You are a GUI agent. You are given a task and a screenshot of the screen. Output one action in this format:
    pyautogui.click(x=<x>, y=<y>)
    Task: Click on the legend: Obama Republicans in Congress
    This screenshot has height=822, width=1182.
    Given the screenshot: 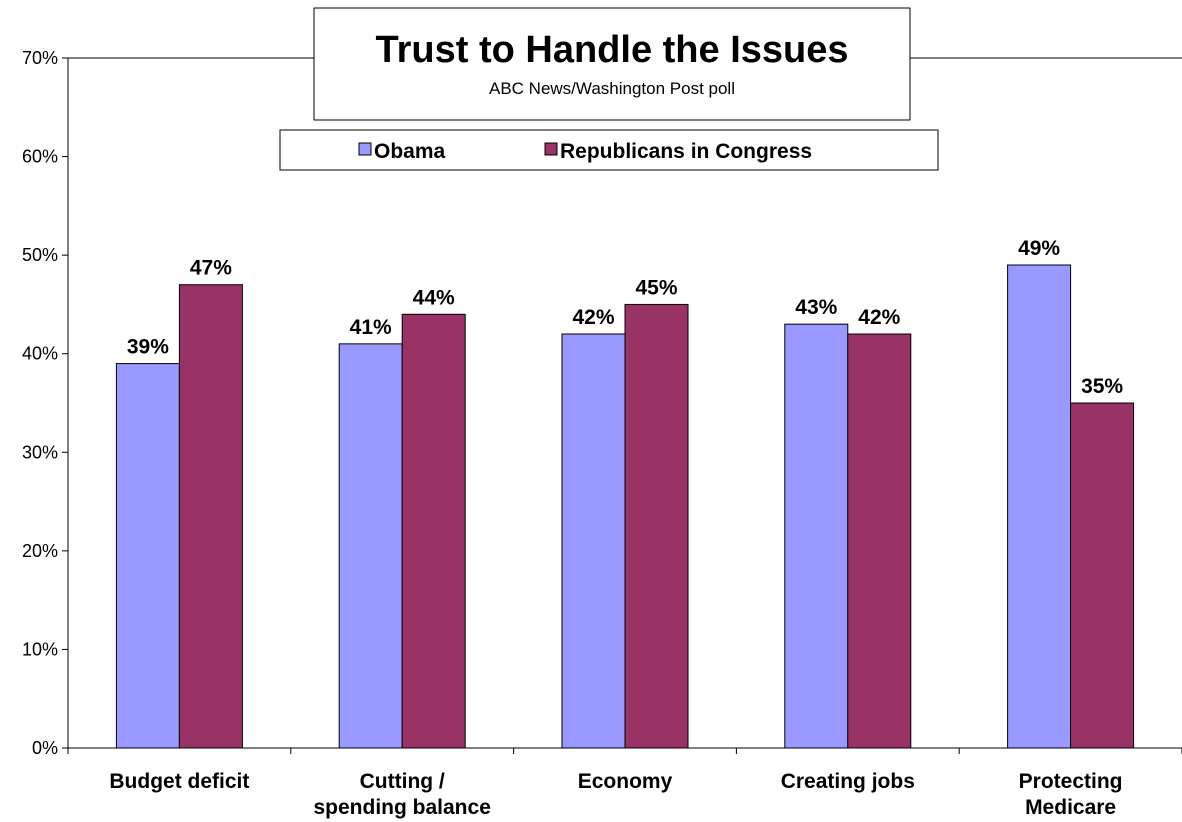 What is the action you would take?
    pyautogui.click(x=609, y=150)
    